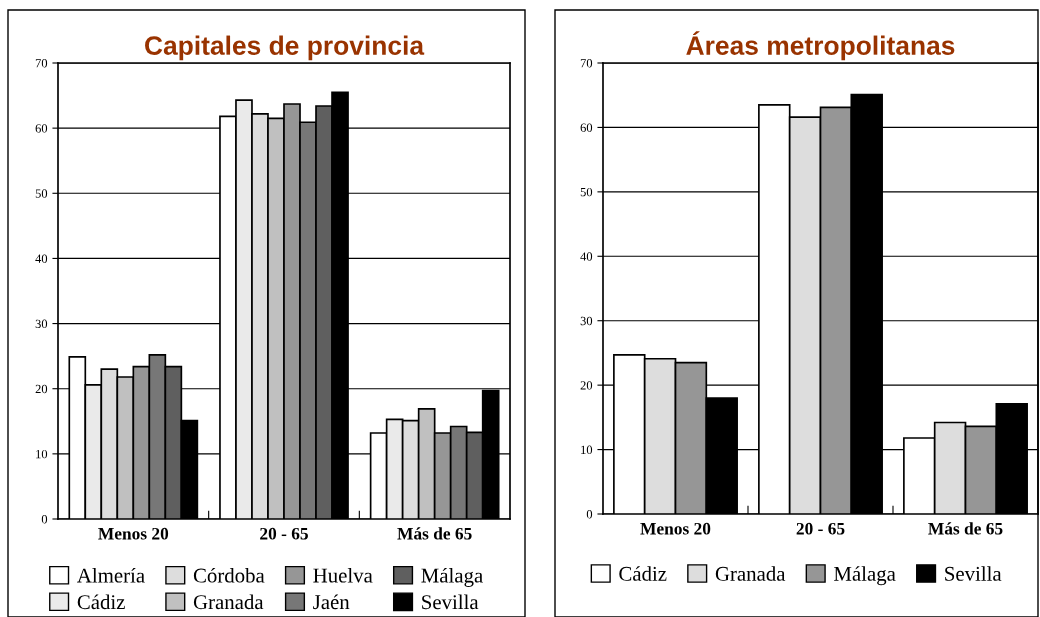 The width and height of the screenshot is (1040, 617). I want to click on chart-title: Capitales de provincia, so click(285, 48).